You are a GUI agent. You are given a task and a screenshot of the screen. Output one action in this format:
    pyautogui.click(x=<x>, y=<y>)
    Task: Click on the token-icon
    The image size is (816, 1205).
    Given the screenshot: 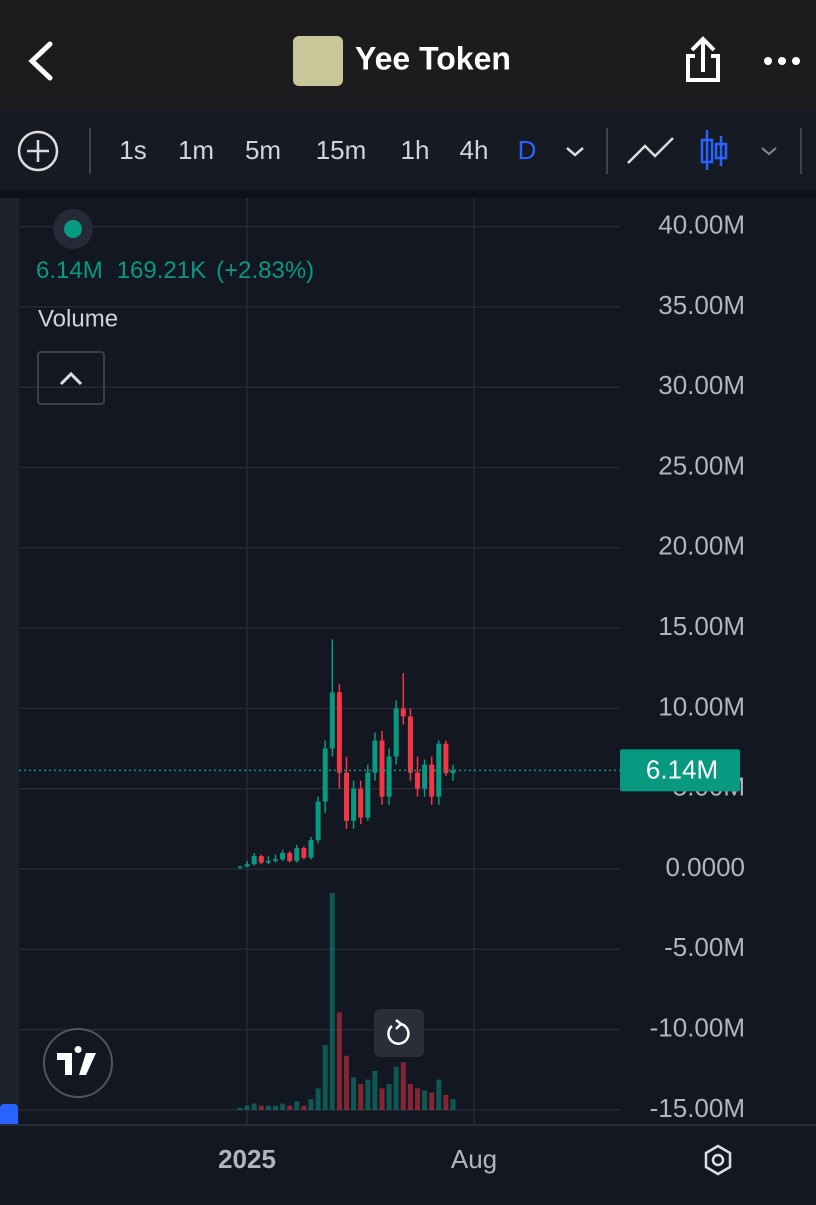 What is the action you would take?
    pyautogui.click(x=318, y=61)
    